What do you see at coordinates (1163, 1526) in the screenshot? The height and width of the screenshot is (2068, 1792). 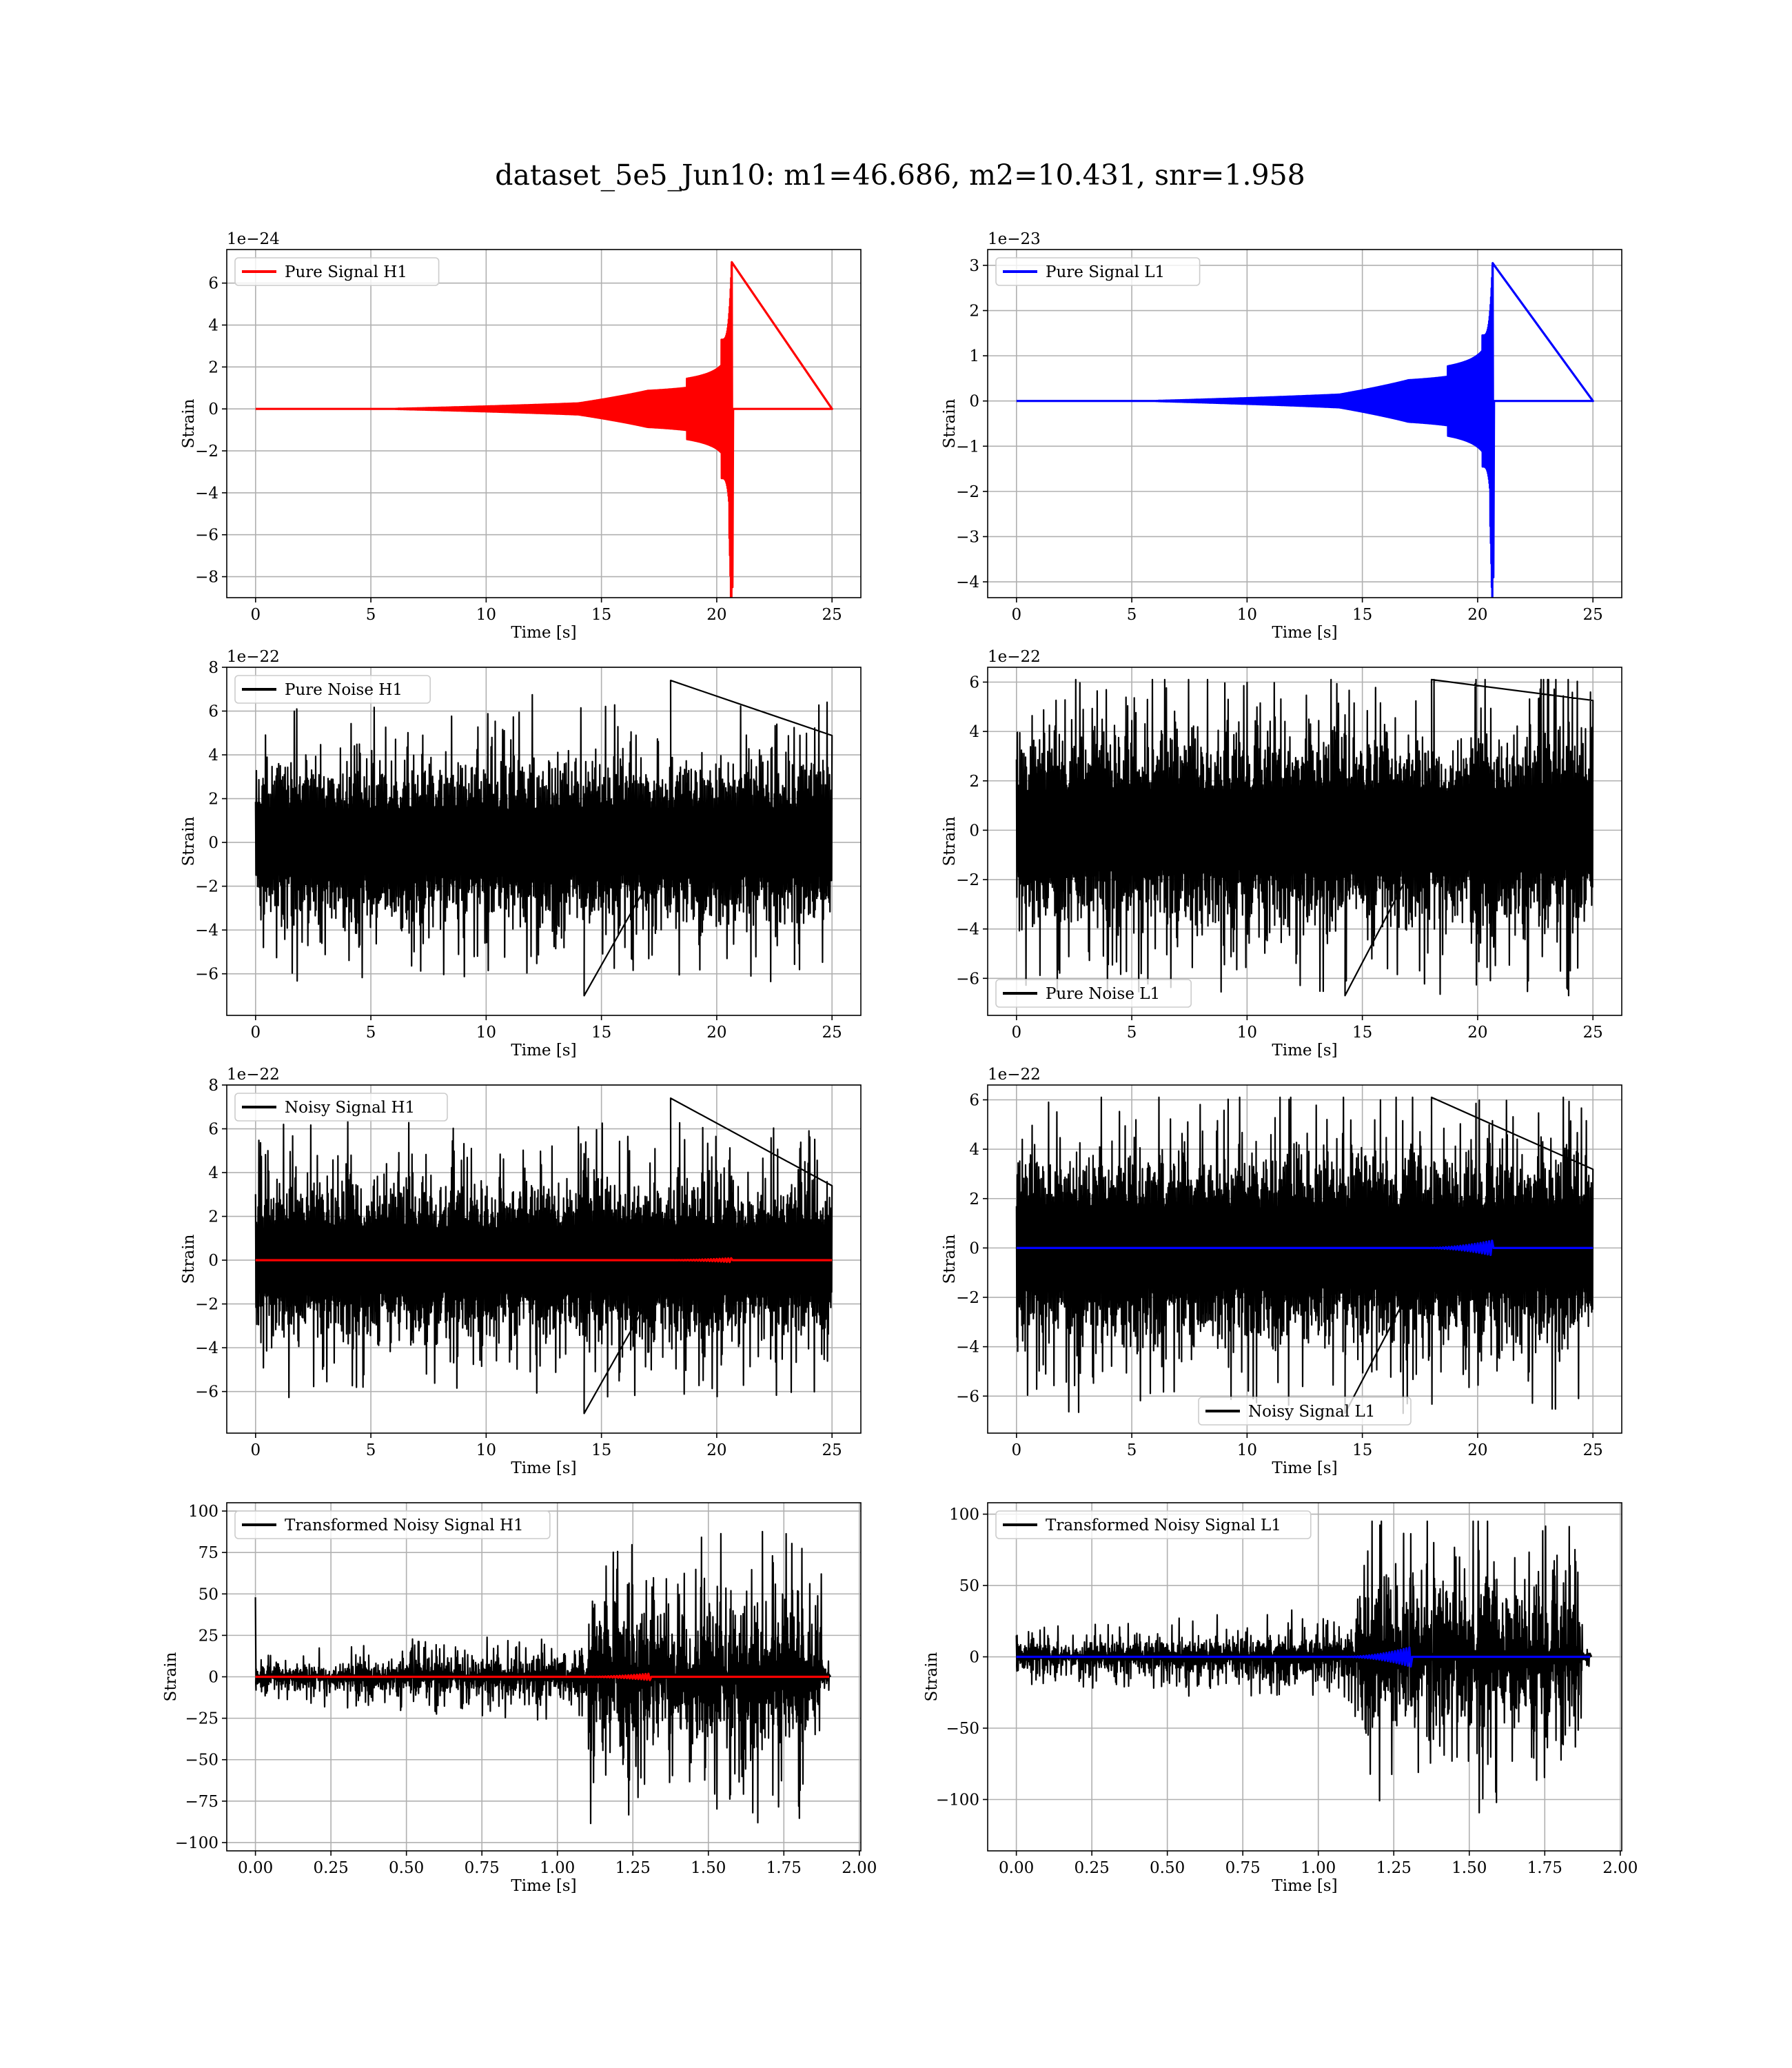 I see `legend-label: Transformed Noisy Signal L1` at bounding box center [1163, 1526].